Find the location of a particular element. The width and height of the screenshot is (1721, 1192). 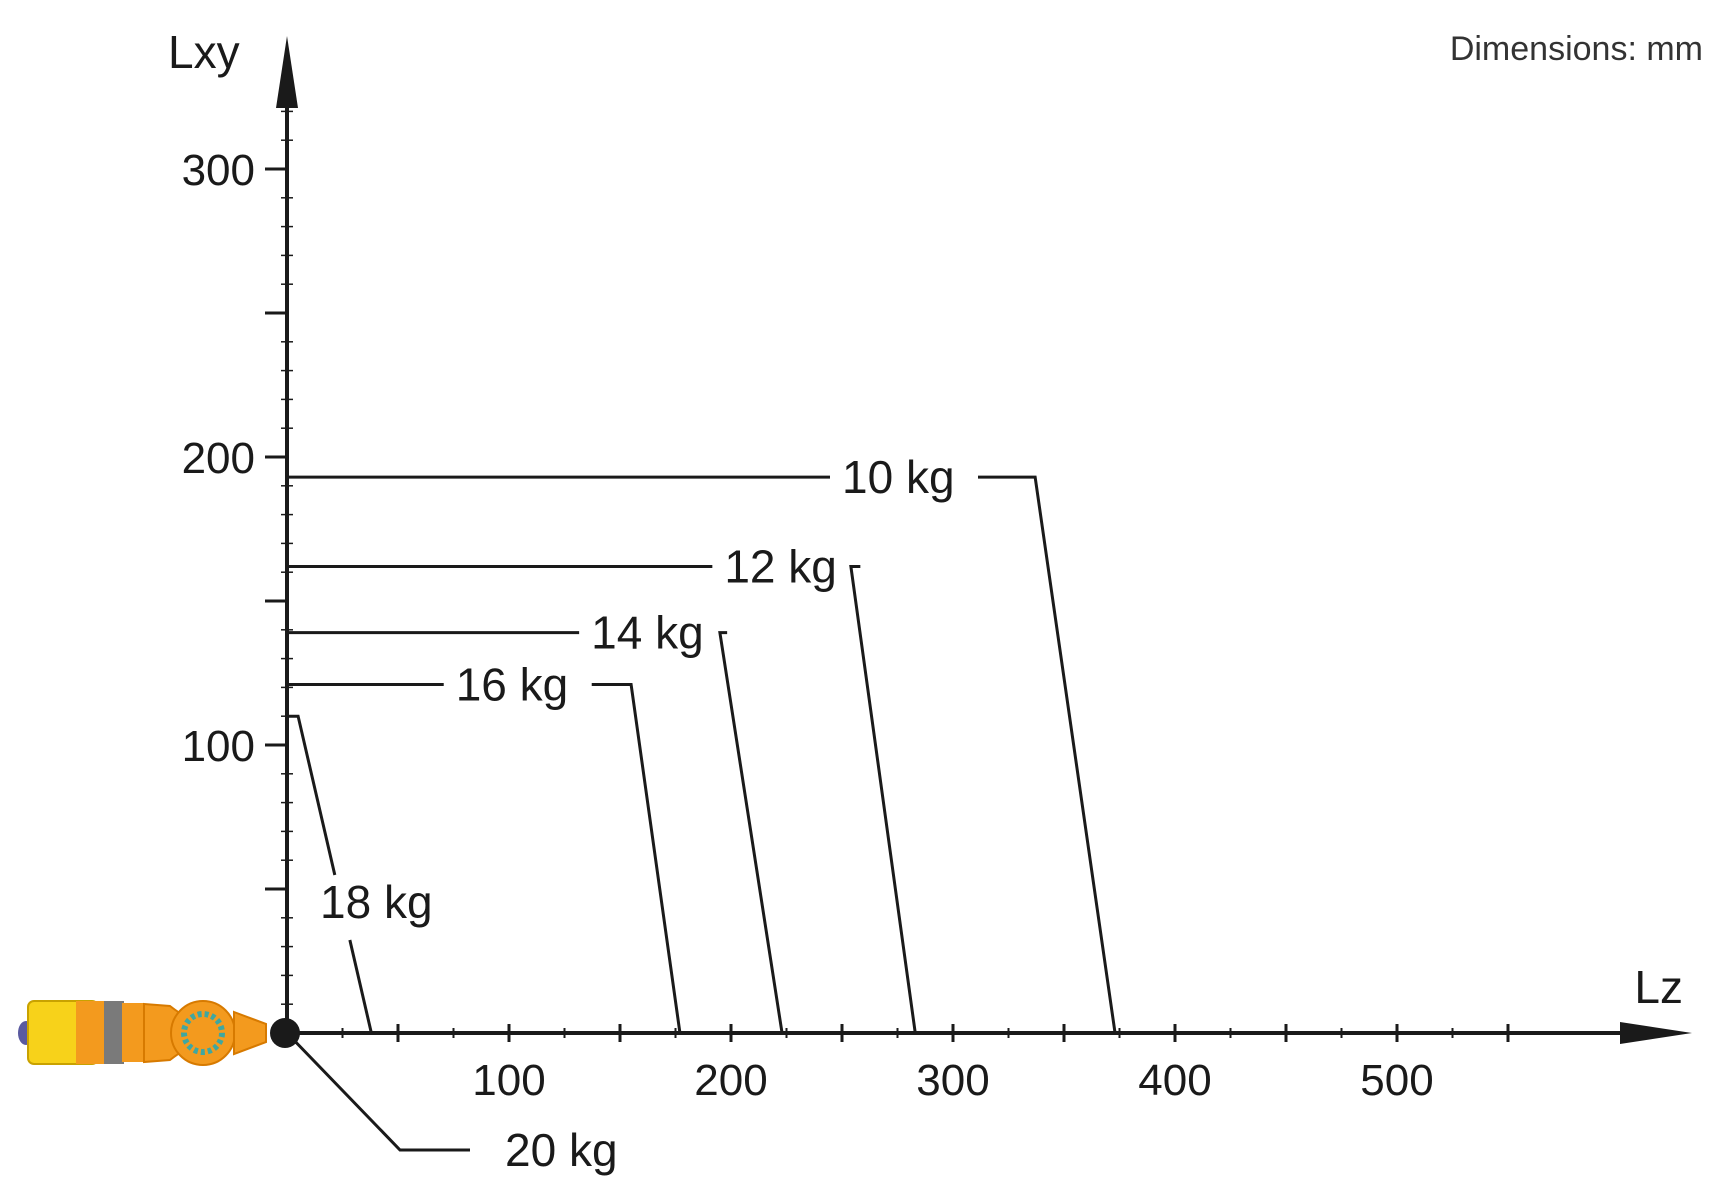

y-axis-label: Lxy is located at coordinates (204, 52).